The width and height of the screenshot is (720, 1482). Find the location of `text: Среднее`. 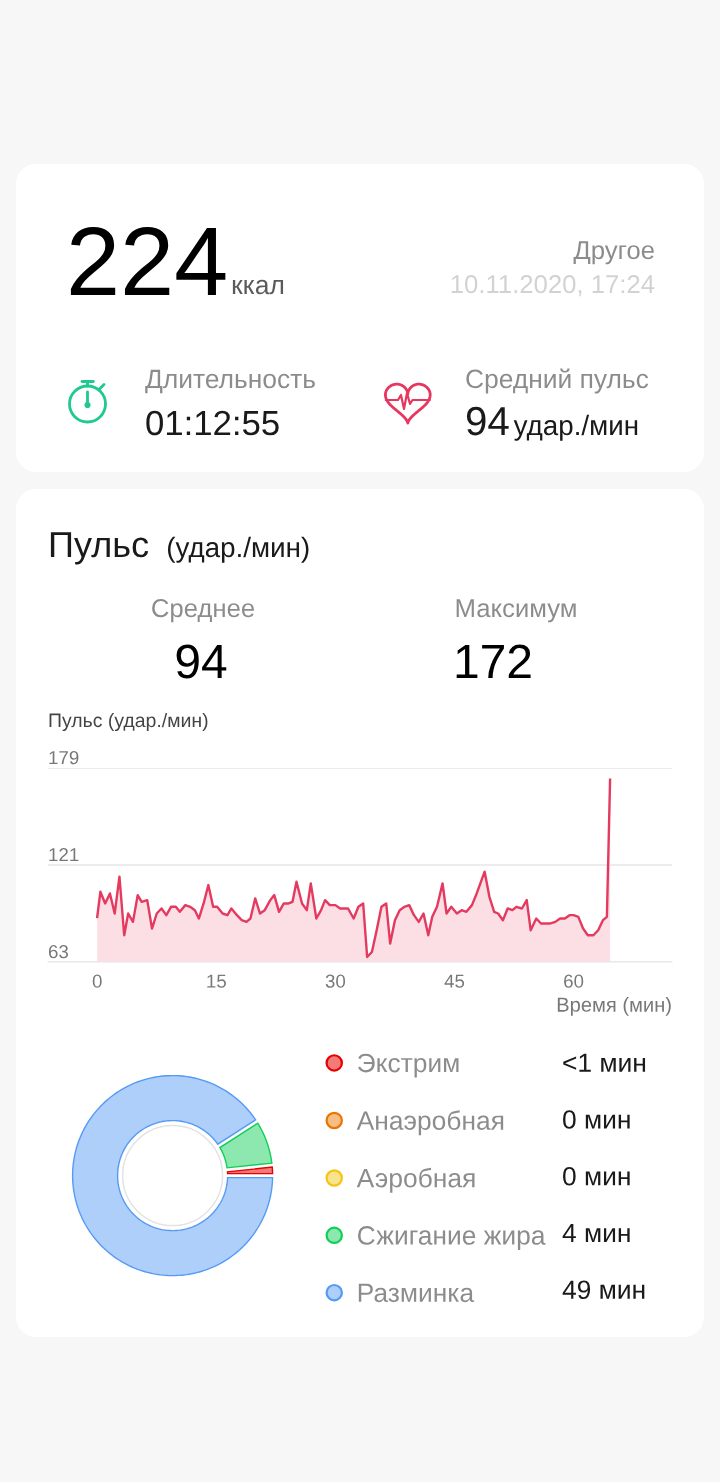

text: Среднее is located at coordinates (203, 611).